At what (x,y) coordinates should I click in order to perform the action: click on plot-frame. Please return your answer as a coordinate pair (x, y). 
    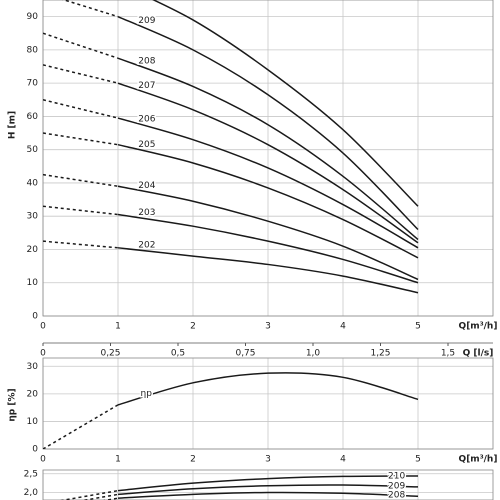
    Looking at the image, I should click on (268, 484).